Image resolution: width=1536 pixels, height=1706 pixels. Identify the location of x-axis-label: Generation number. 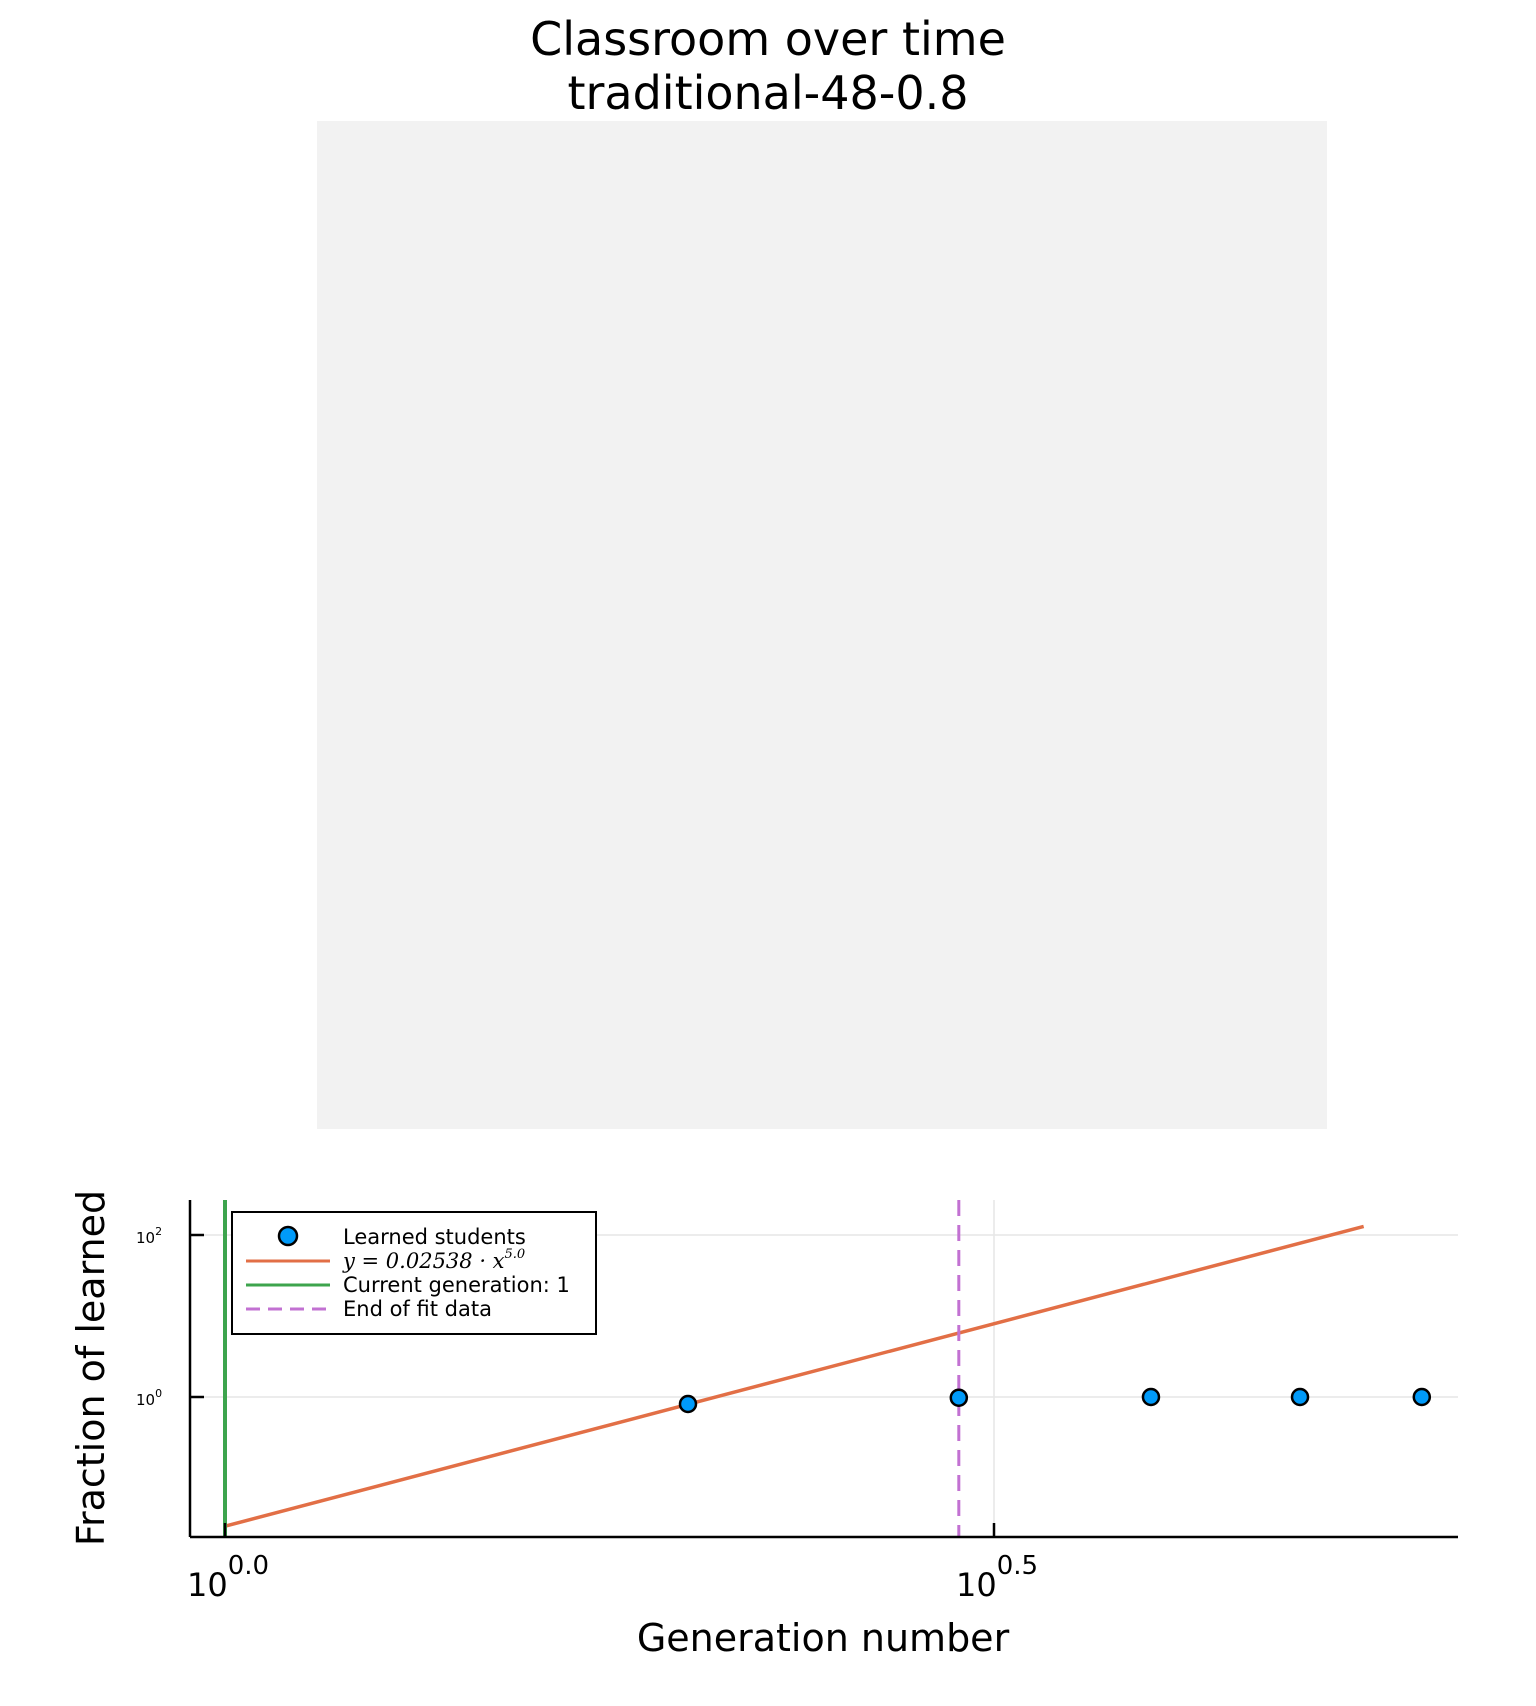
(823, 1638).